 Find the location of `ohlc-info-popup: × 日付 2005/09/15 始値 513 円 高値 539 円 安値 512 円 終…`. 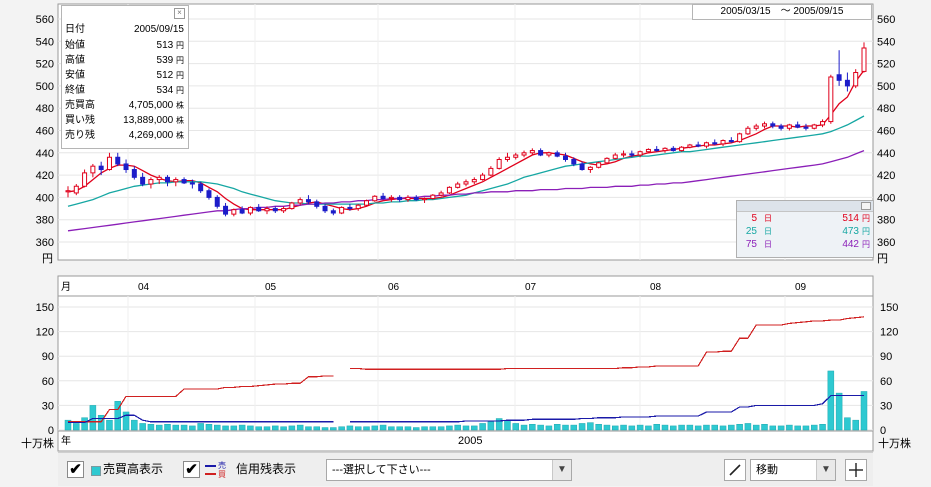

ohlc-info-popup: × 日付 2005/09/15 始値 513 円 高値 539 円 安値 512 円 終… is located at coordinates (125, 77).